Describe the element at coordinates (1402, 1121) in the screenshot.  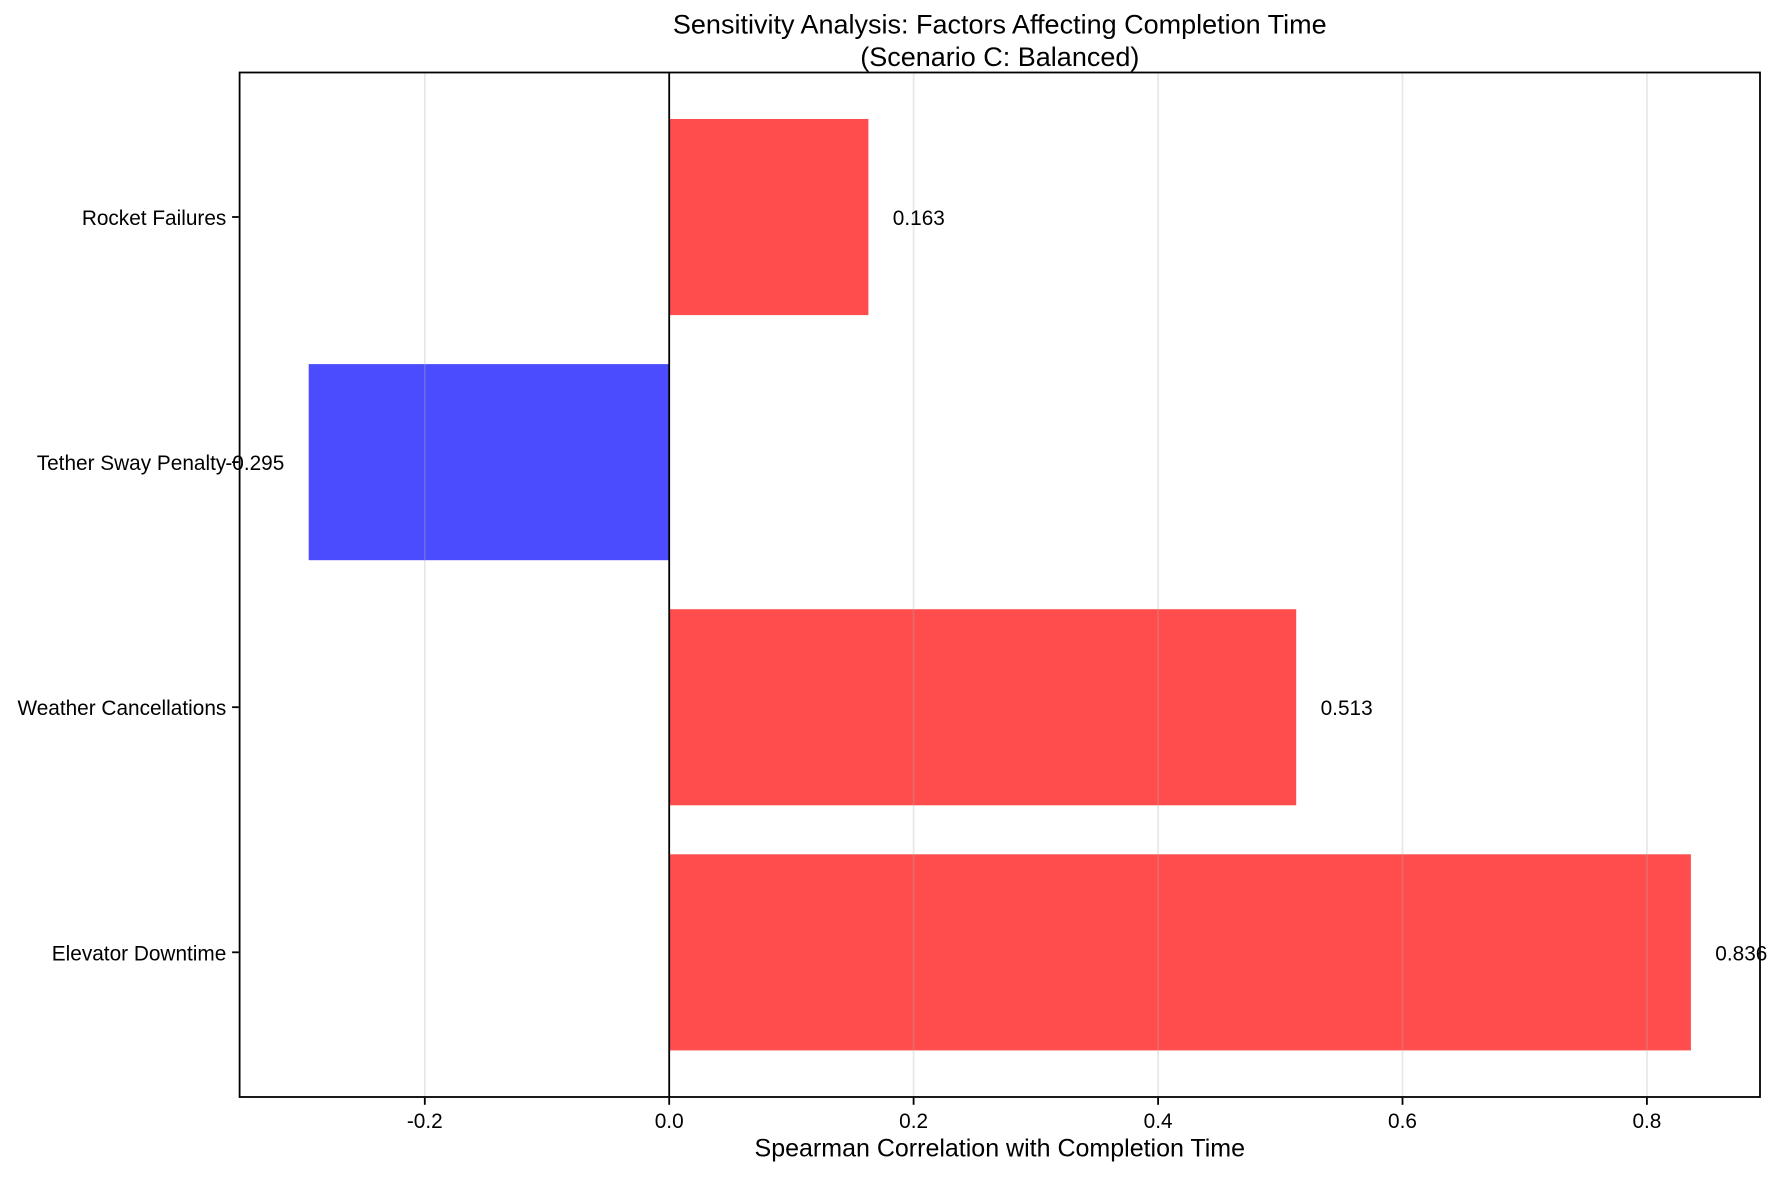
I see `svg-text: 0.6` at that location.